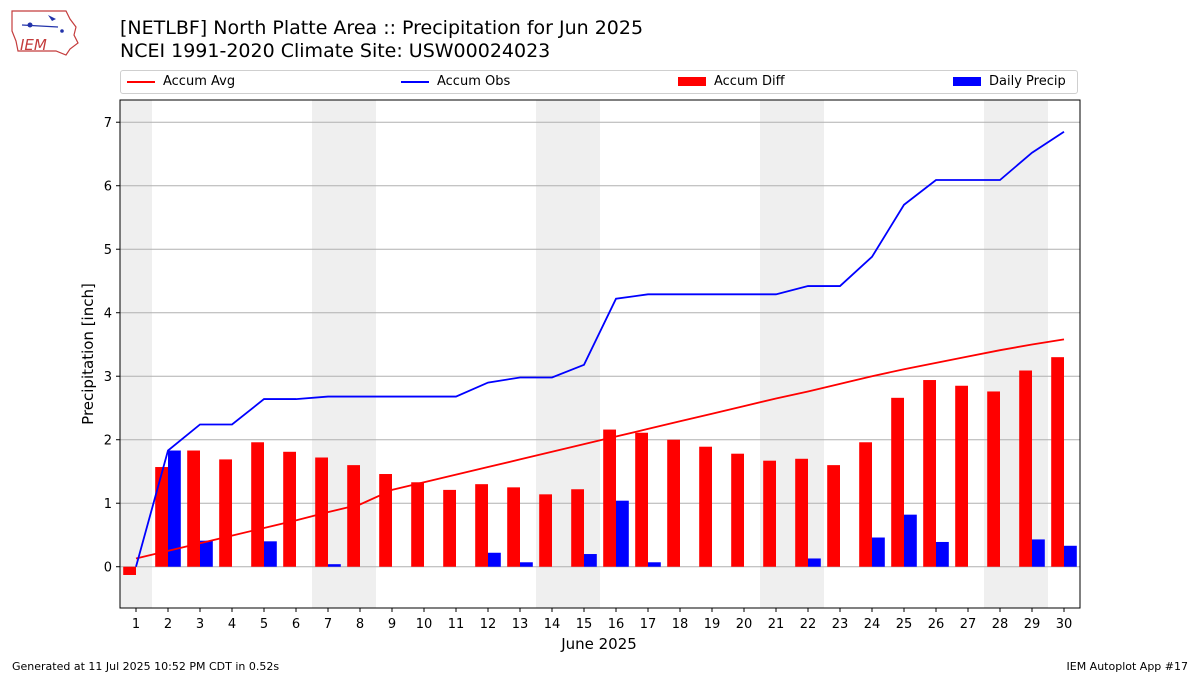 The height and width of the screenshot is (675, 1200). Describe the element at coordinates (108, 441) in the screenshot. I see `y-tick-label-2: 2` at that location.